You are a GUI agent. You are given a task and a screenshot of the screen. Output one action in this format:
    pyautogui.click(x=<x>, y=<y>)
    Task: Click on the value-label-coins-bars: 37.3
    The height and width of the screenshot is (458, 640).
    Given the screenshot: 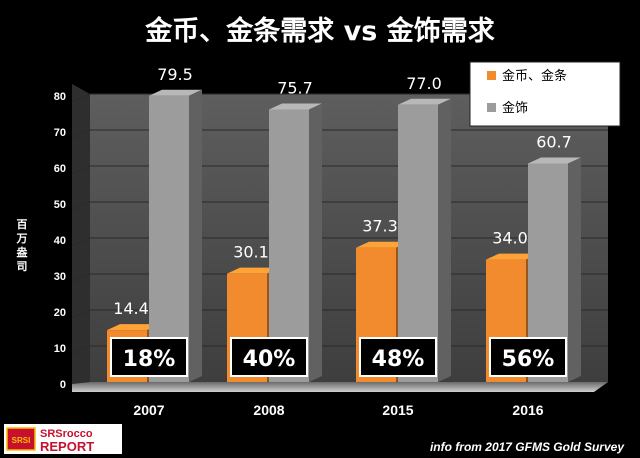 What is the action you would take?
    pyautogui.click(x=380, y=226)
    